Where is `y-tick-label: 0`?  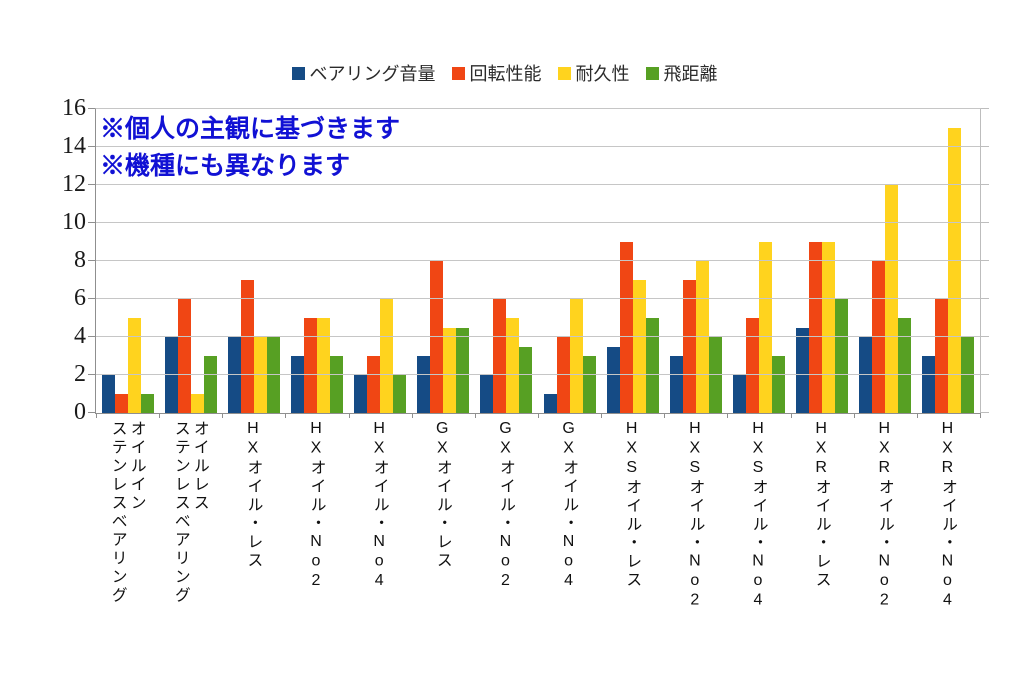 y-tick-label: 0 is located at coordinates (80, 412).